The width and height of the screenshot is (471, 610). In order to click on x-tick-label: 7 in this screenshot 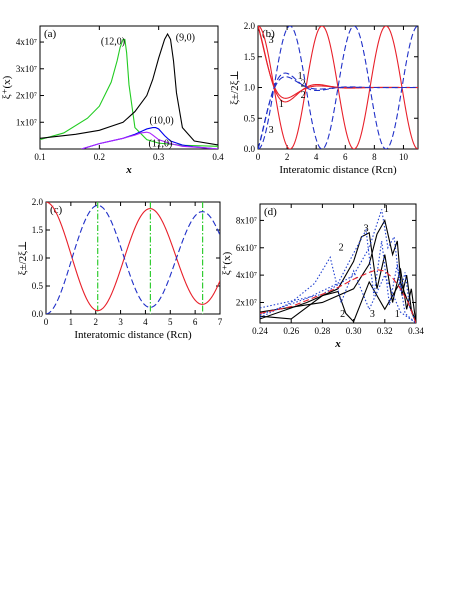, I will do `click(220, 322)`.